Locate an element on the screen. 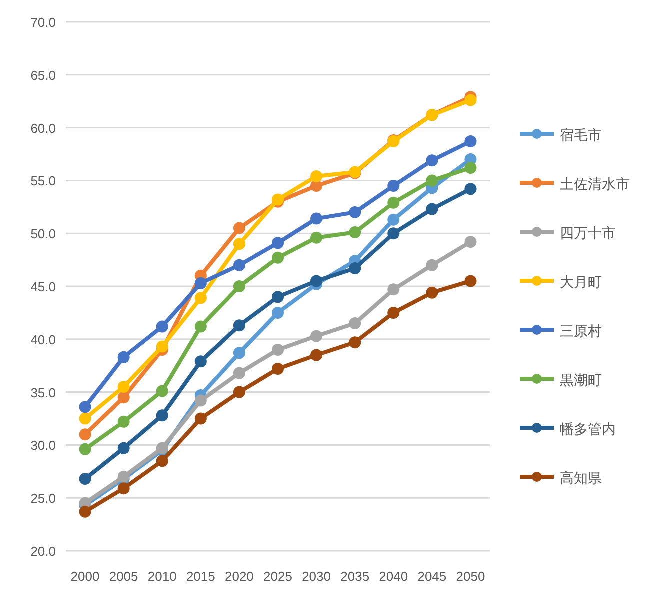 Image resolution: width=645 pixels, height=605 pixels. legend-label: 黒潮町 is located at coordinates (581, 380).